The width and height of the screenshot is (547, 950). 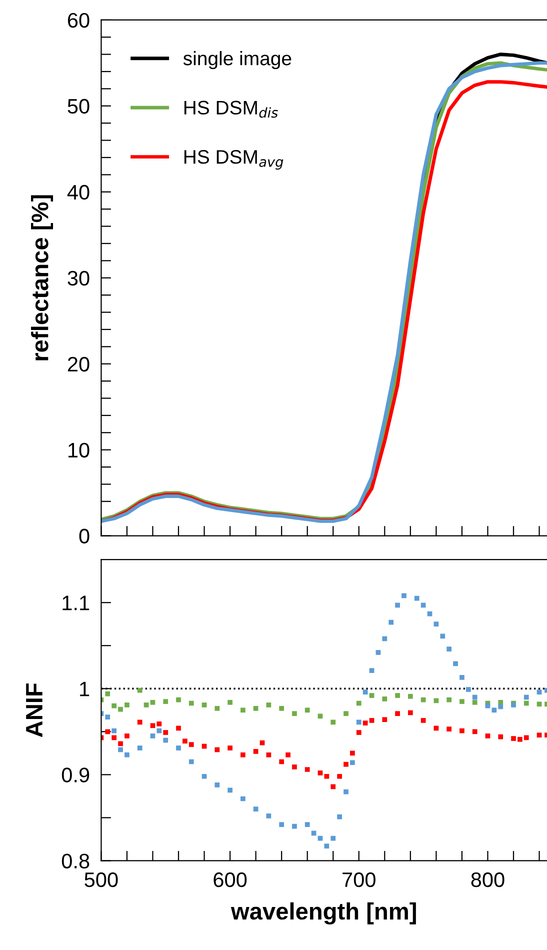 I want to click on y-tick-label: 20, so click(x=79, y=364).